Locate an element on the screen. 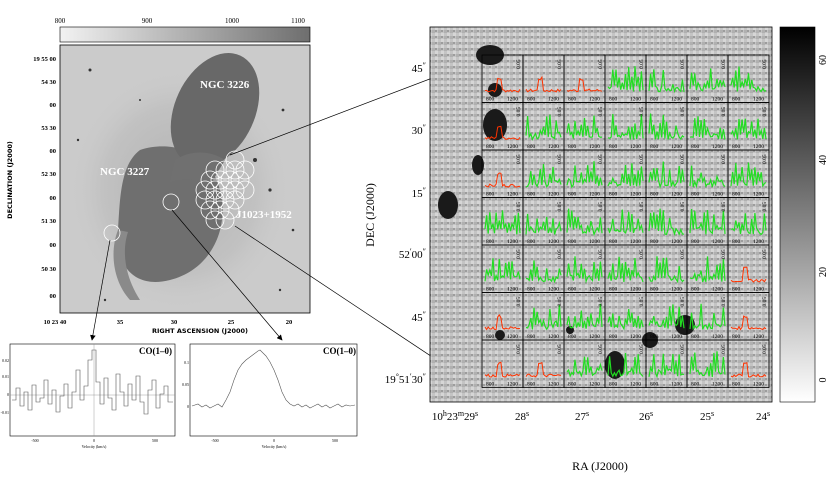 The width and height of the screenshot is (830, 480). right-ylabel: DEC (J2000) is located at coordinates (370, 215).